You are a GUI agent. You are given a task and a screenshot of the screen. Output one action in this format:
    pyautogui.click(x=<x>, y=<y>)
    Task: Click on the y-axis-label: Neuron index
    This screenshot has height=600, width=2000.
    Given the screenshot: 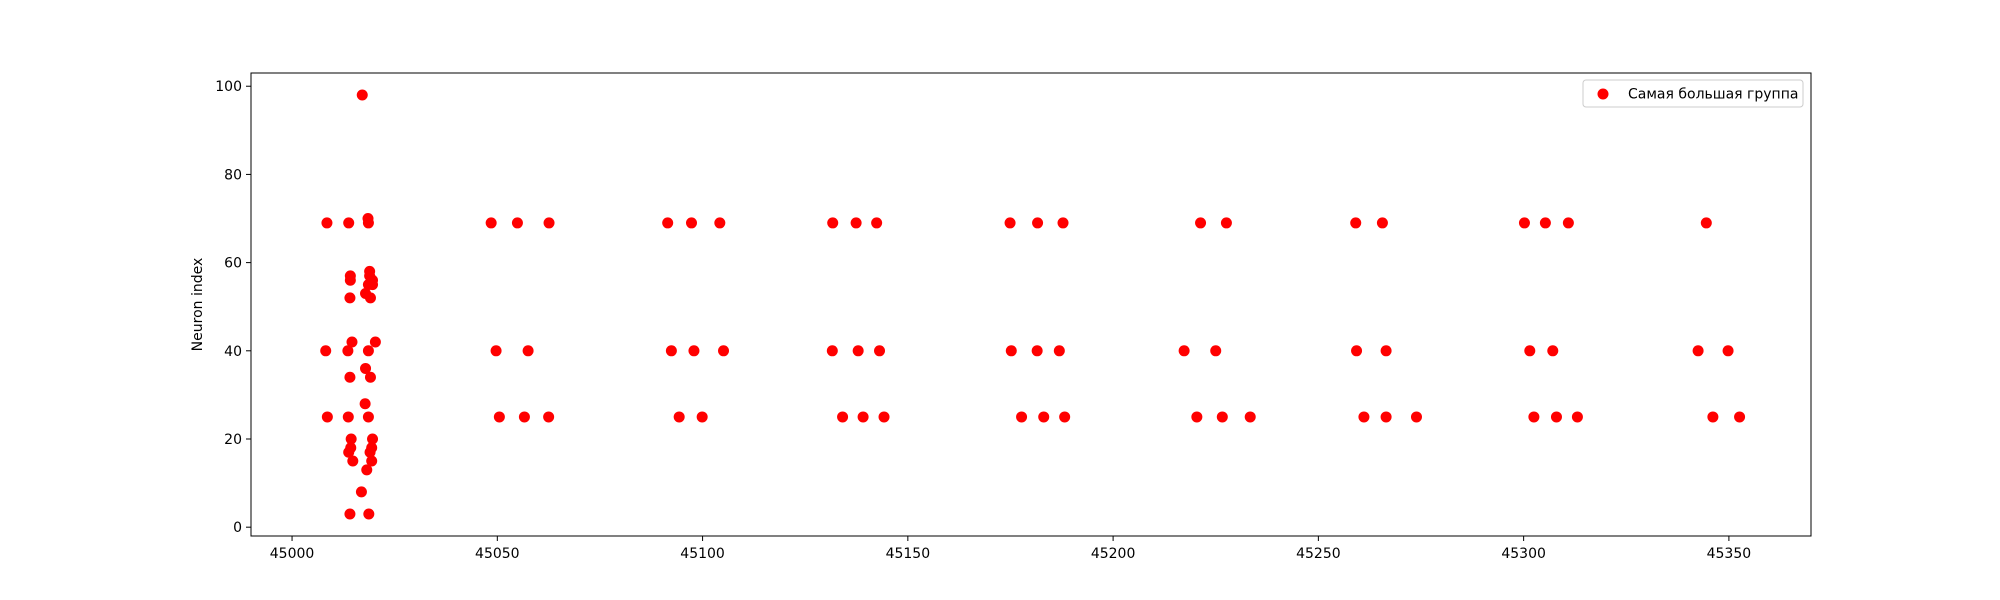 What is the action you would take?
    pyautogui.click(x=198, y=305)
    